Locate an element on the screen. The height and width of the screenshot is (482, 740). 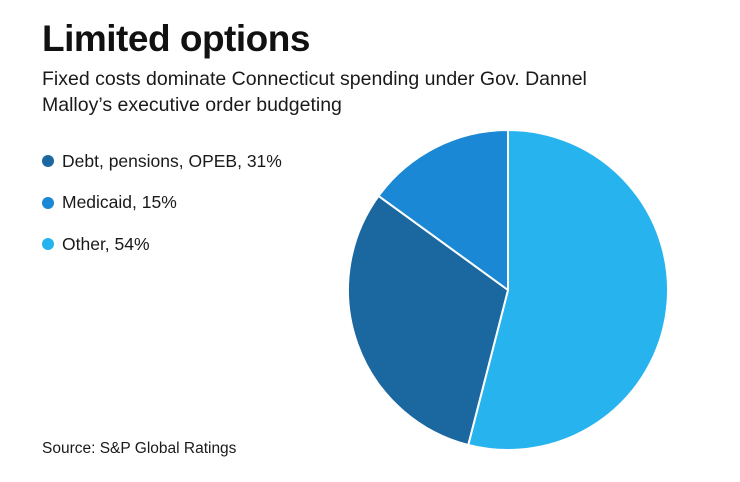
legend-item-medicaid: Medicaid, 15% is located at coordinates (162, 203).